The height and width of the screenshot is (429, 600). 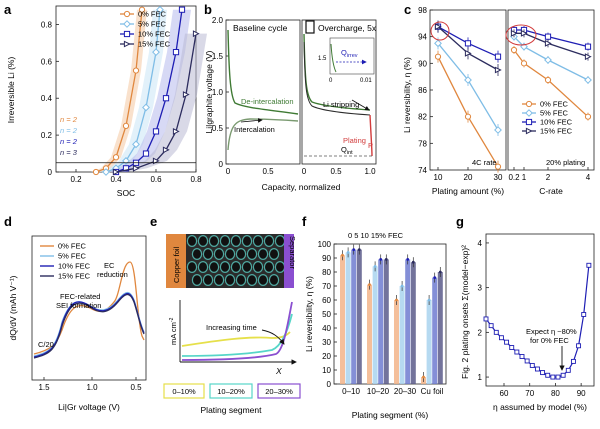 I want to click on panel-d-ylabel: dQ/dV (mAh V⁻¹), so click(x=13, y=307).